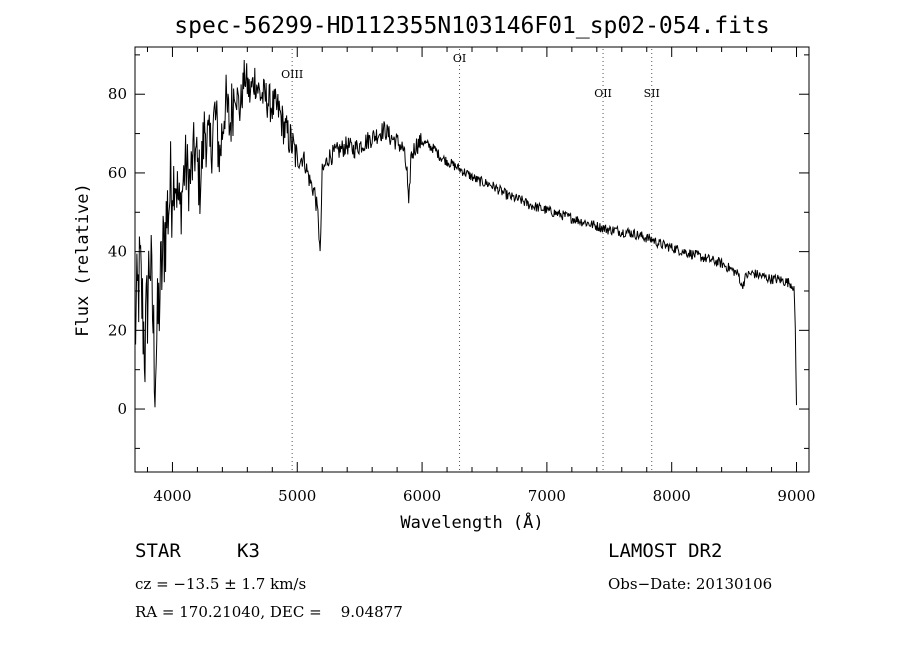 This screenshot has width=900, height=650. Describe the element at coordinates (297, 496) in the screenshot. I see `x-tick-label: 5000` at that location.